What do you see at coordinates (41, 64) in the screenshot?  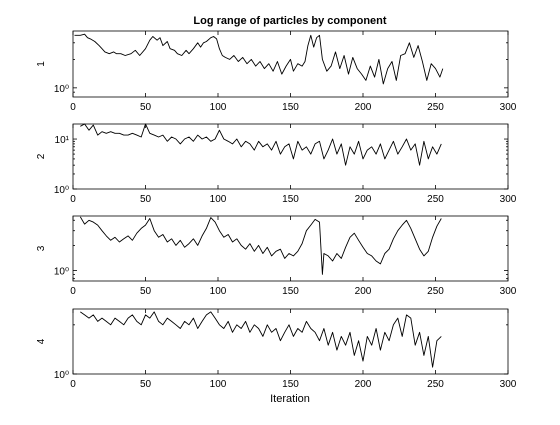 I see `y-axis-label-1: 1` at bounding box center [41, 64].